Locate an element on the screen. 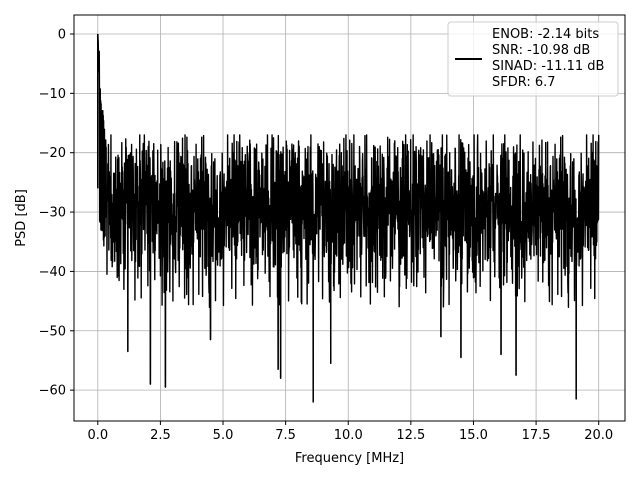 The image size is (640, 480). x-tick-label: 17.5 is located at coordinates (536, 435).